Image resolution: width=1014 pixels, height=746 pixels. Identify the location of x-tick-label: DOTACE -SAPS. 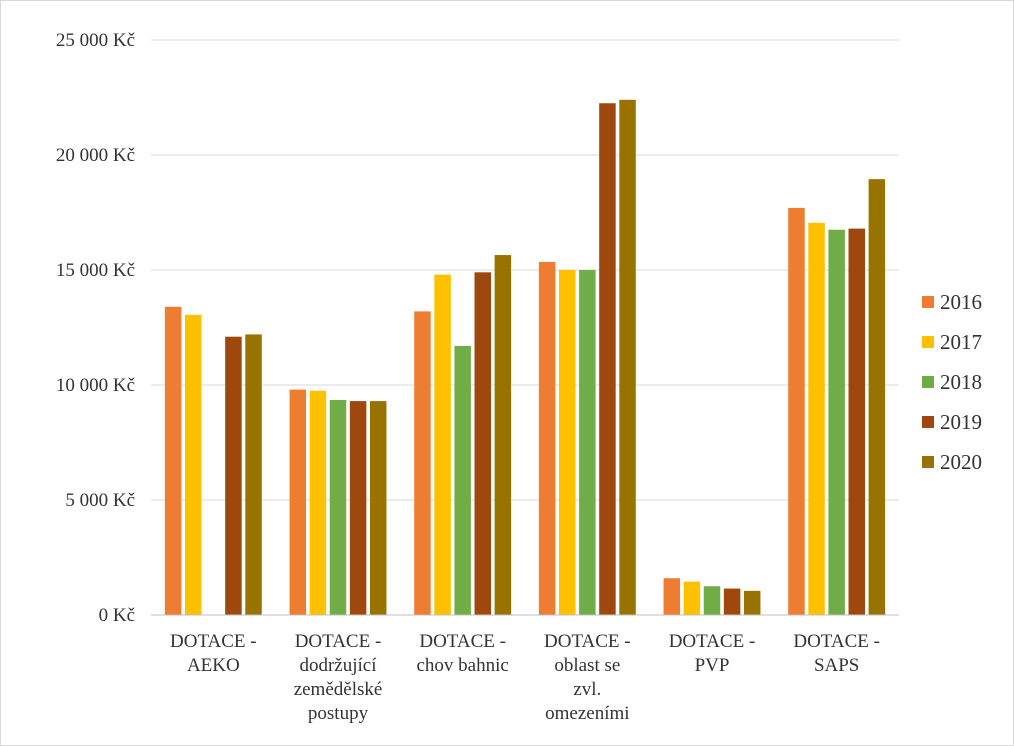
(836, 653).